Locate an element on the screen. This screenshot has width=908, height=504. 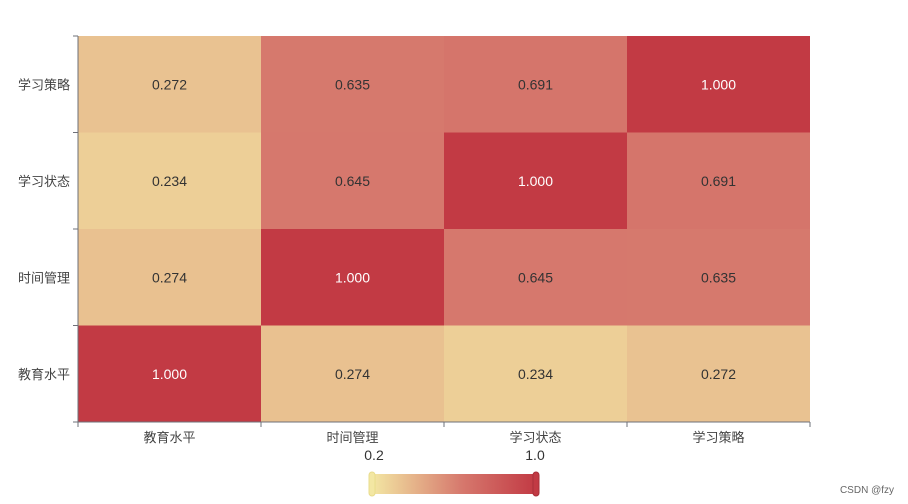
watermark: CSDN @fzy is located at coordinates (866, 490).